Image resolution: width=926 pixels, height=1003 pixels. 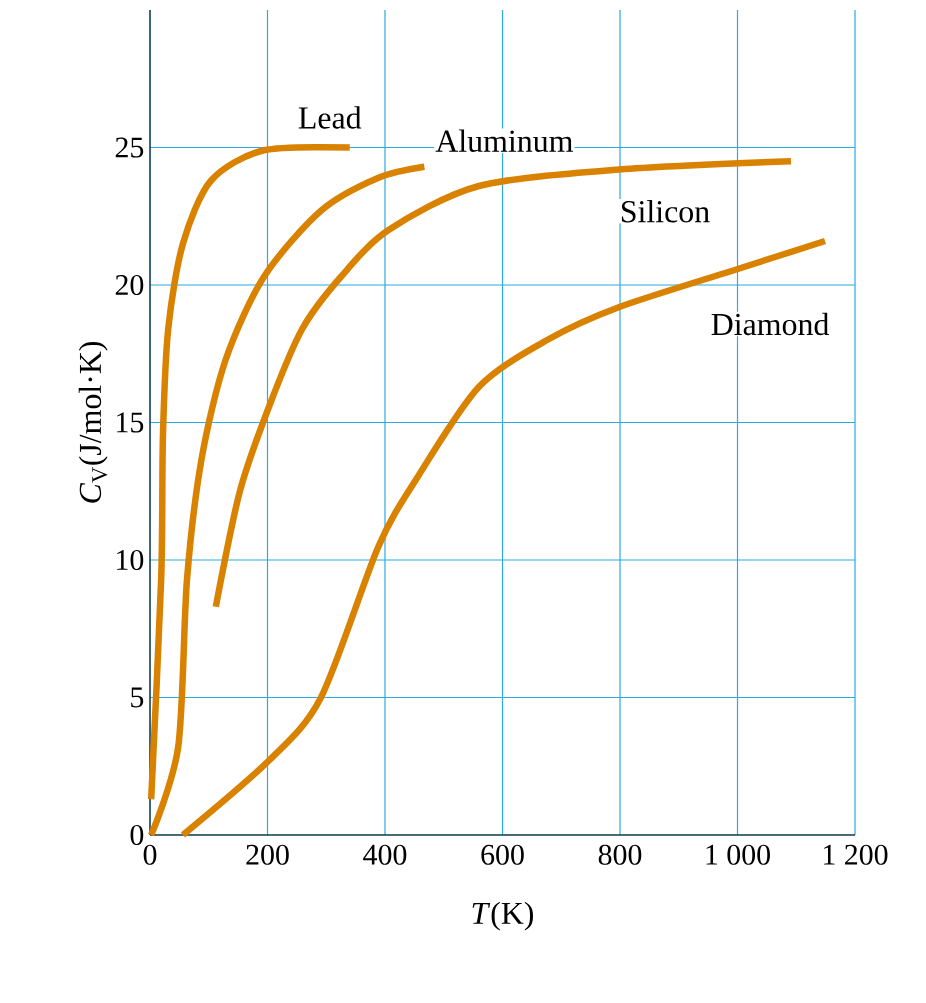 I want to click on x-tick-label: 200, so click(x=267, y=854).